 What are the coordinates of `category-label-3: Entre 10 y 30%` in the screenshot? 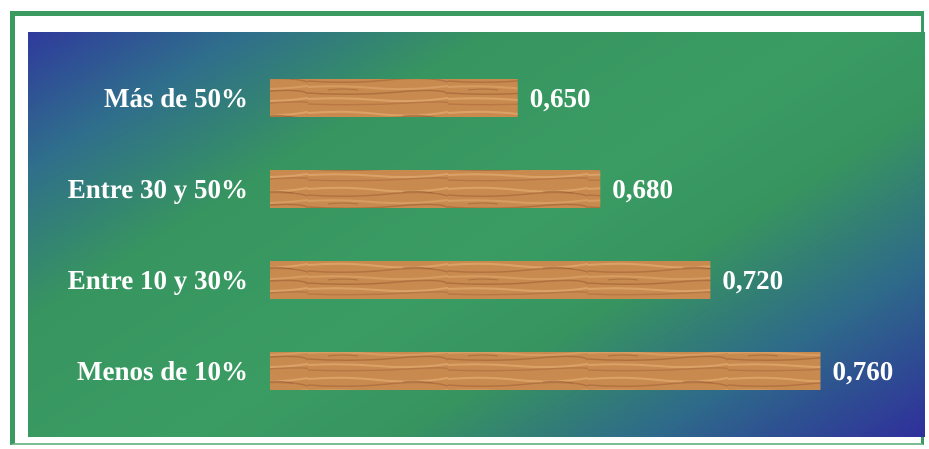 It's located at (158, 280).